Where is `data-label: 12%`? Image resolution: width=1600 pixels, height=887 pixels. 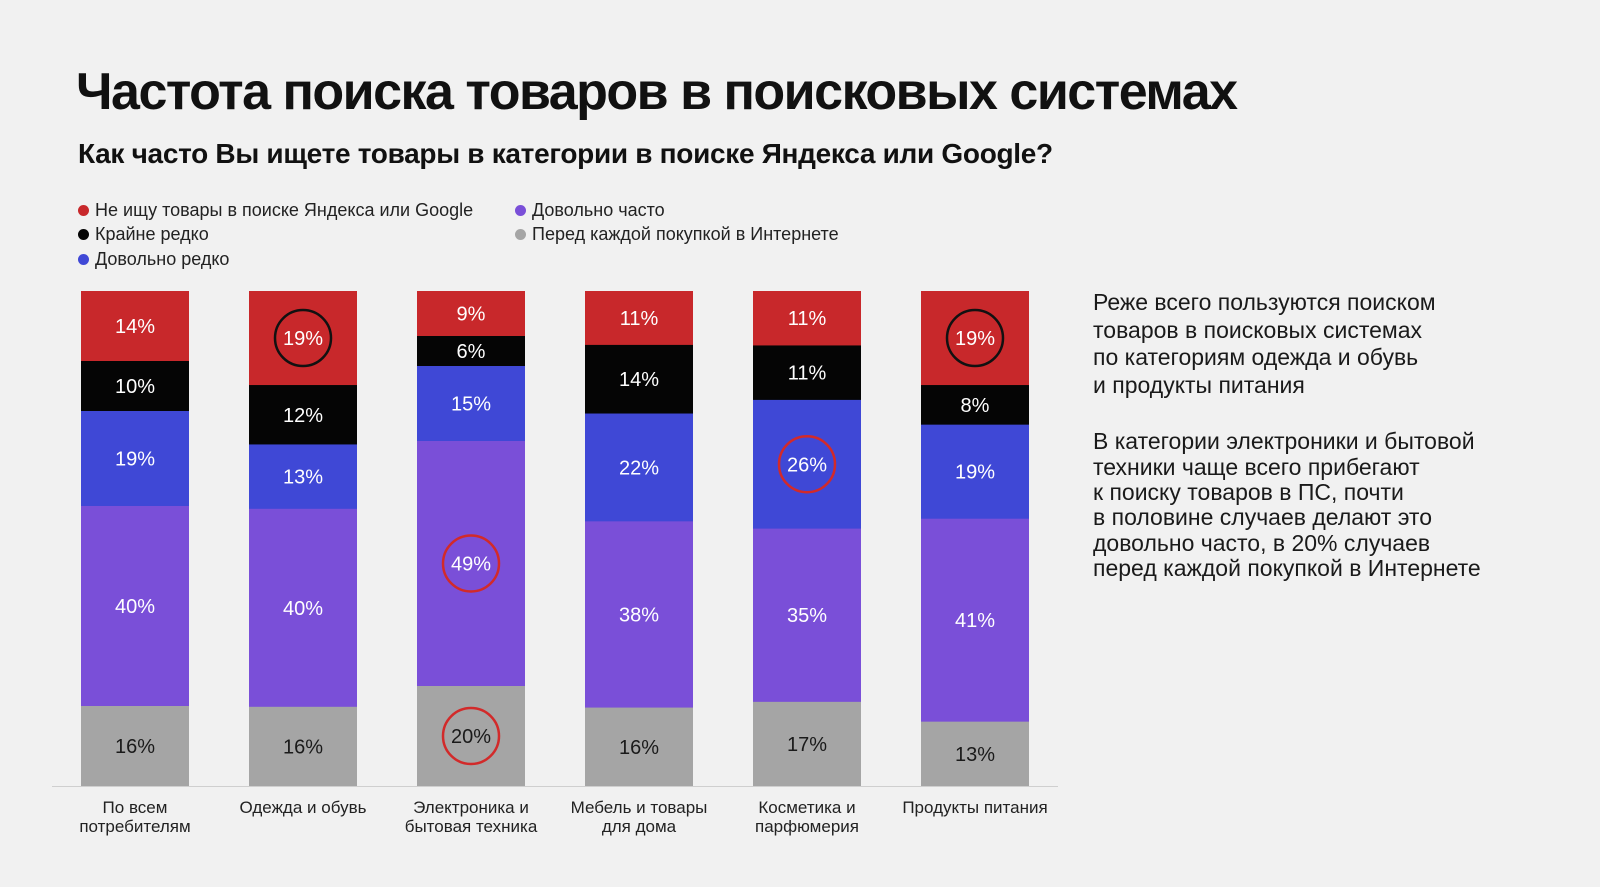 data-label: 12% is located at coordinates (303, 416).